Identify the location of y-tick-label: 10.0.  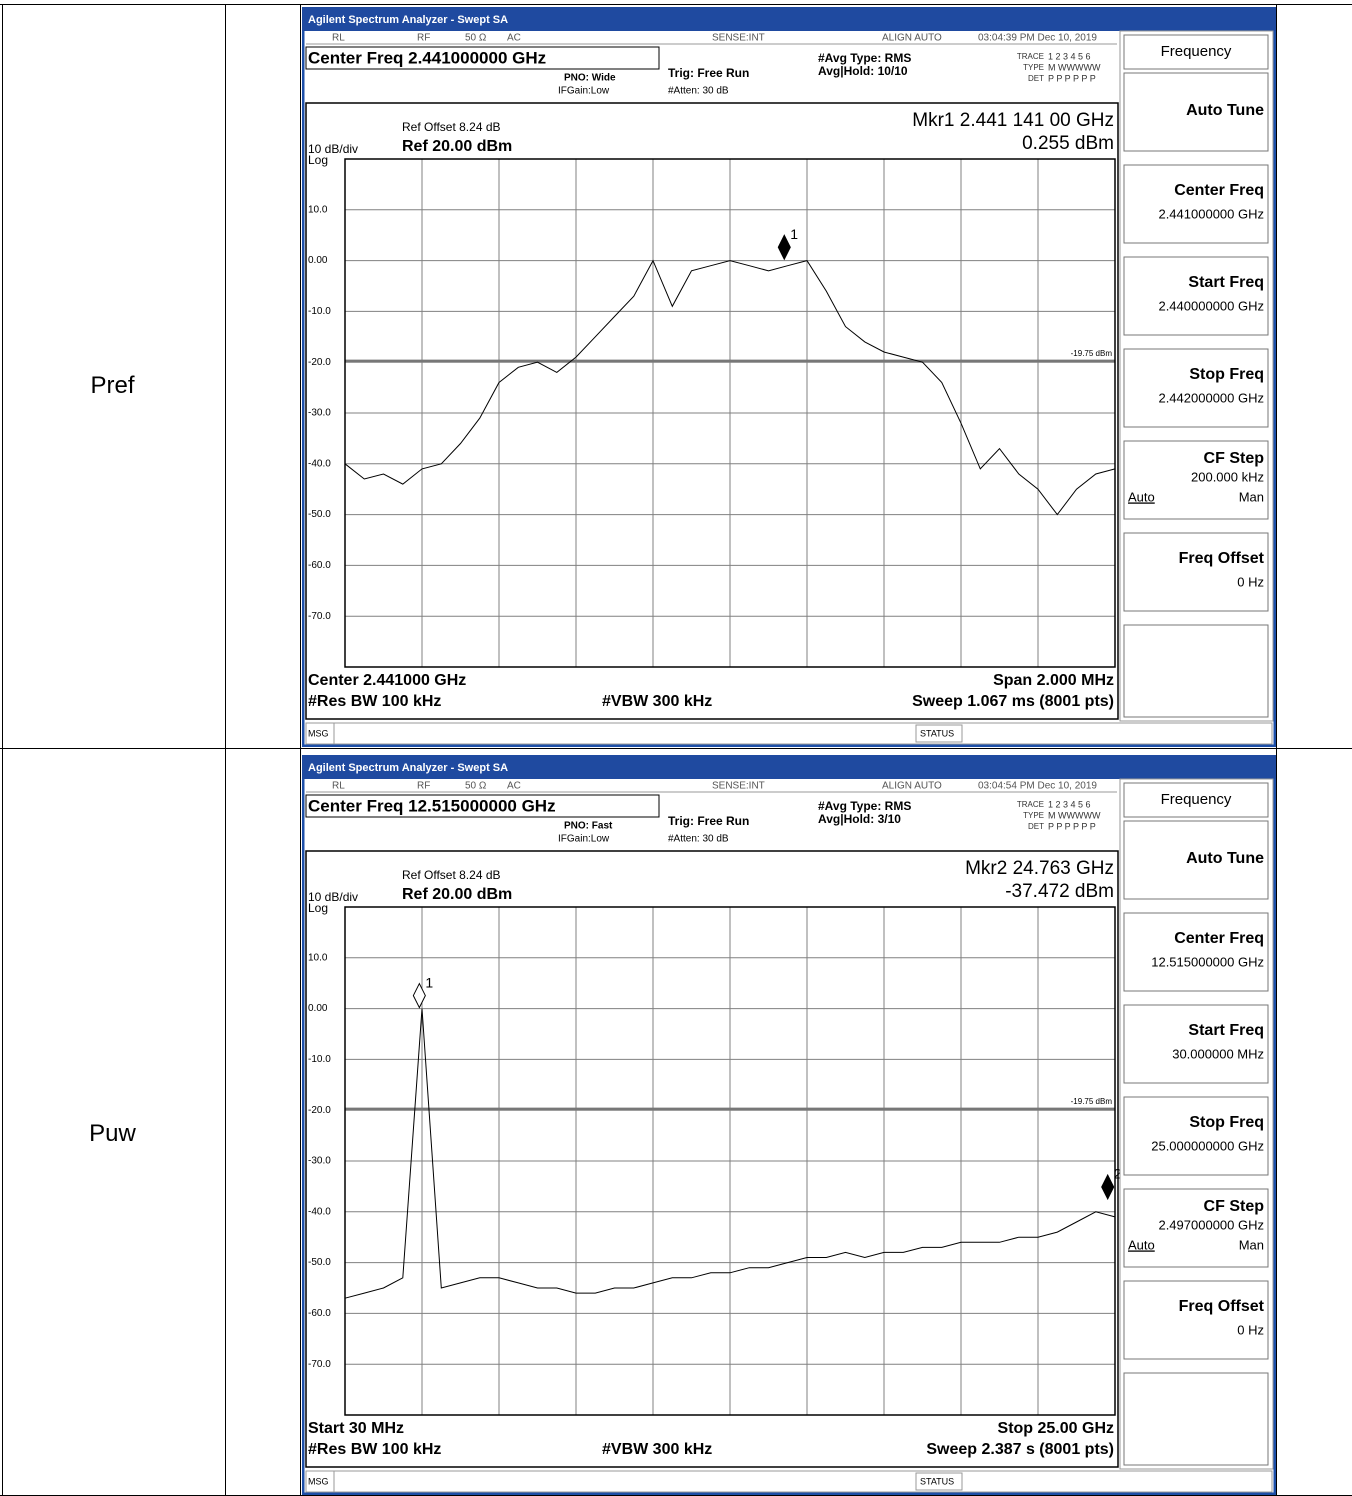
(318, 209).